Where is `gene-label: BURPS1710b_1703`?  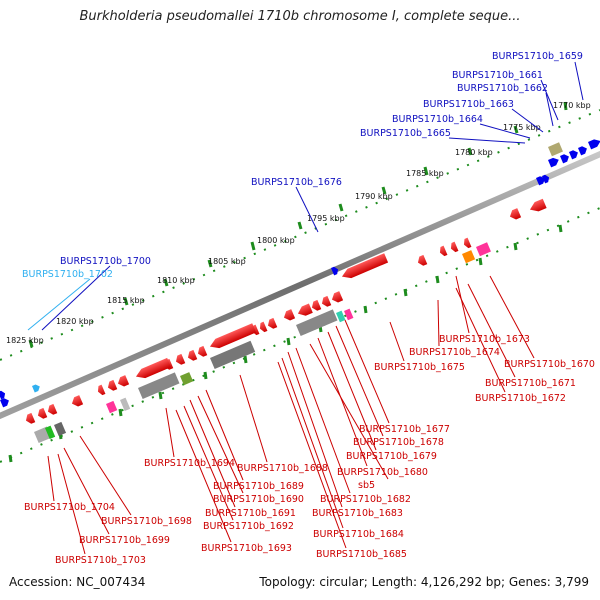
gene-label: BURPS1710b_1703 is located at coordinates (100, 560).